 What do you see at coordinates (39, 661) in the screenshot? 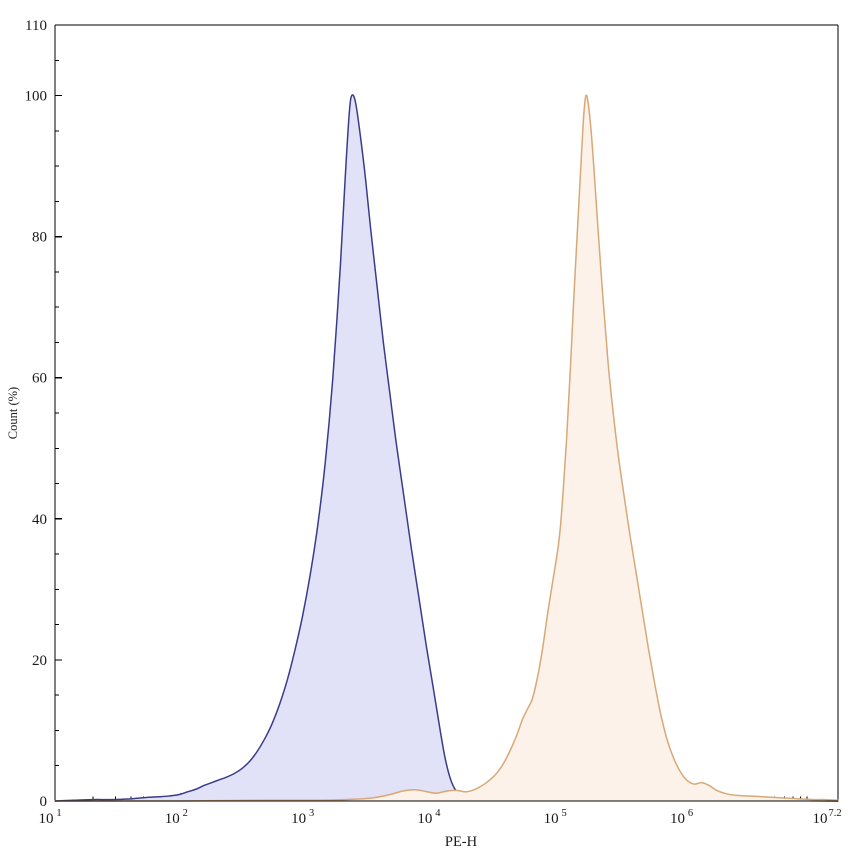
I see `y-tick-label: 20` at bounding box center [39, 661].